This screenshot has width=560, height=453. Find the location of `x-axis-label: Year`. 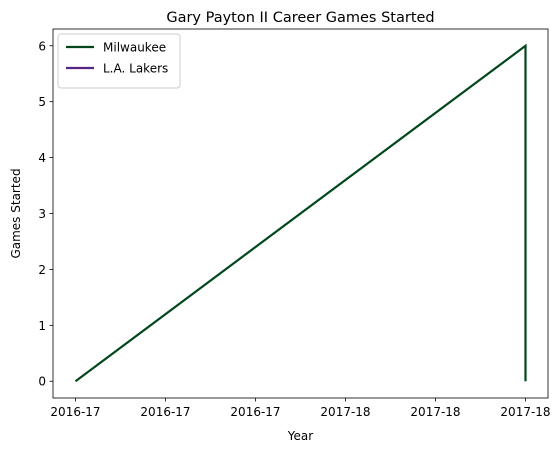

x-axis-label: Year is located at coordinates (300, 436).